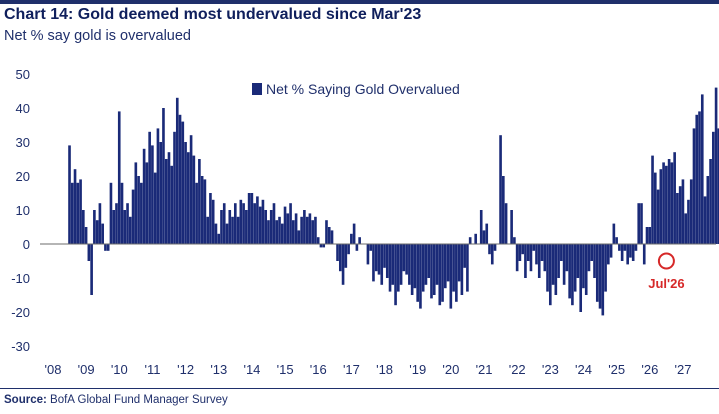 Image resolution: width=719 pixels, height=414 pixels. What do you see at coordinates (20, 278) in the screenshot?
I see `y-tick-label: -10` at bounding box center [20, 278].